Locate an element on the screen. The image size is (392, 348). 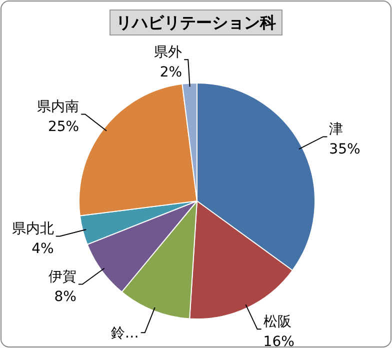
slice-label: 県外 is located at coordinates (168, 52).